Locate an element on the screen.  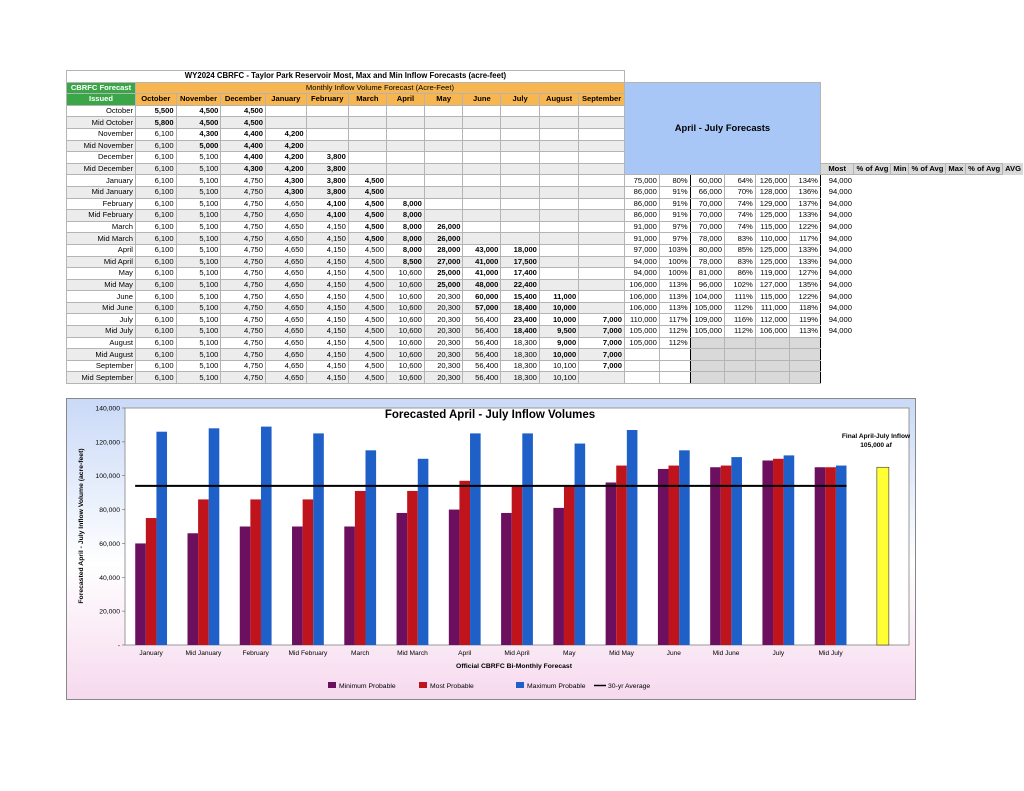
aj-value: 86,000 is located at coordinates (641, 215).